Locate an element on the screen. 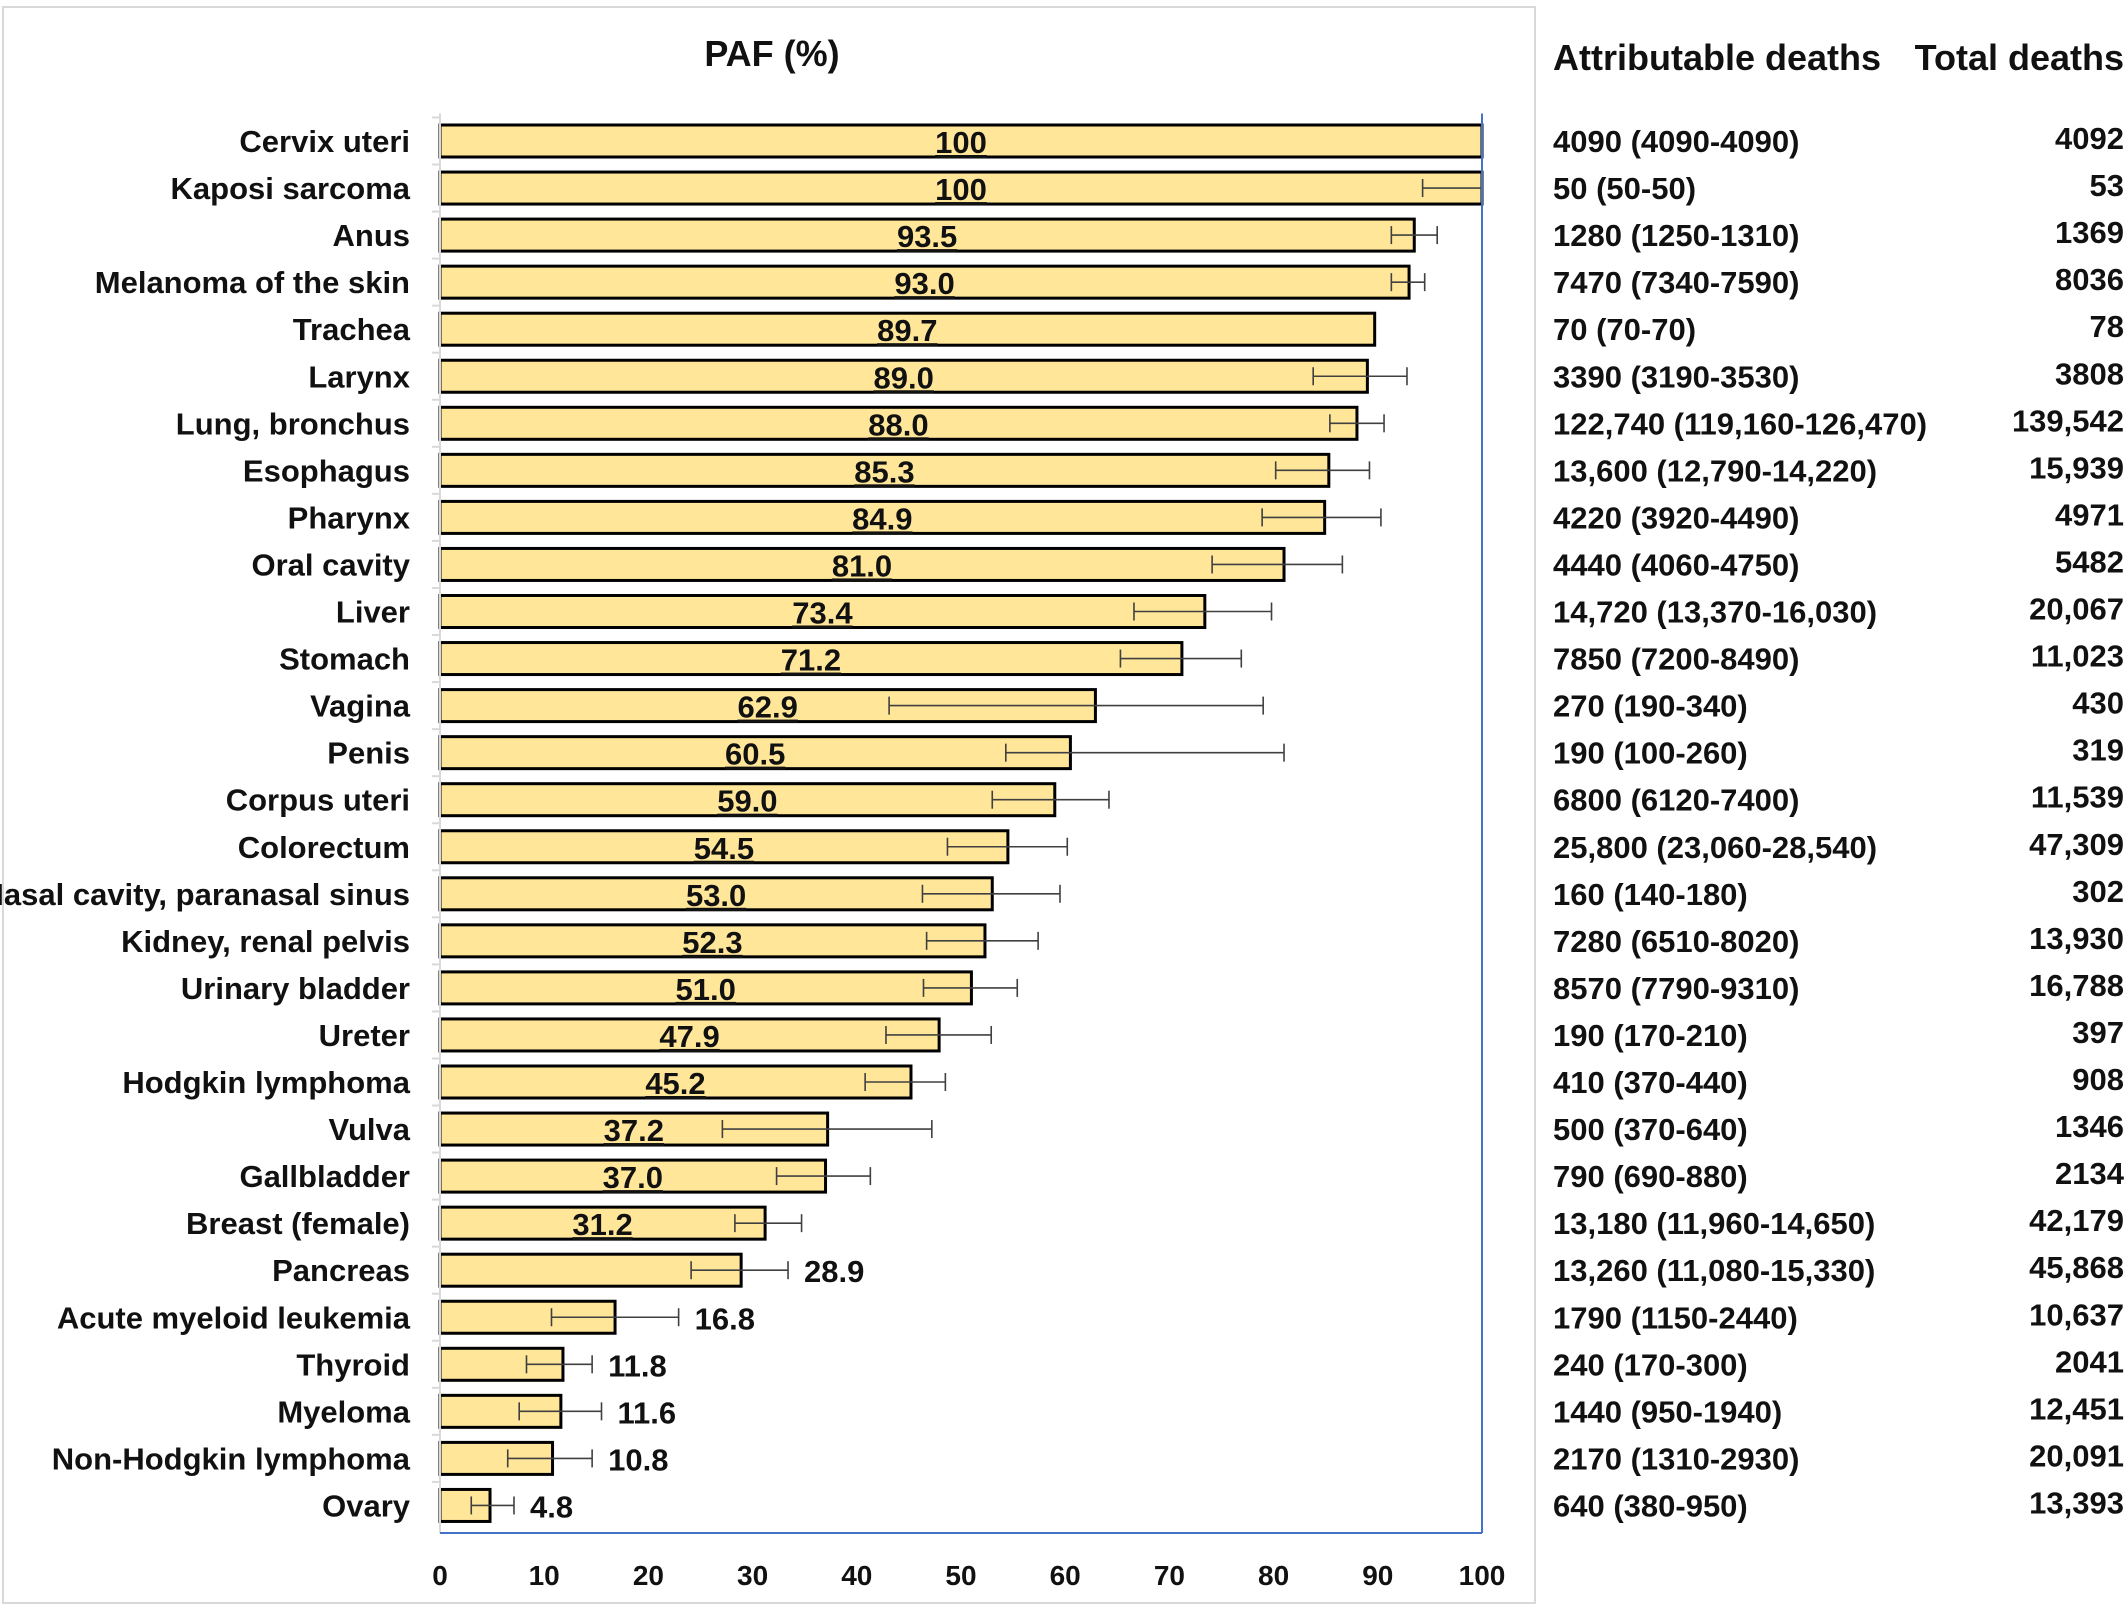  value-label: 93.0 is located at coordinates (924, 283).